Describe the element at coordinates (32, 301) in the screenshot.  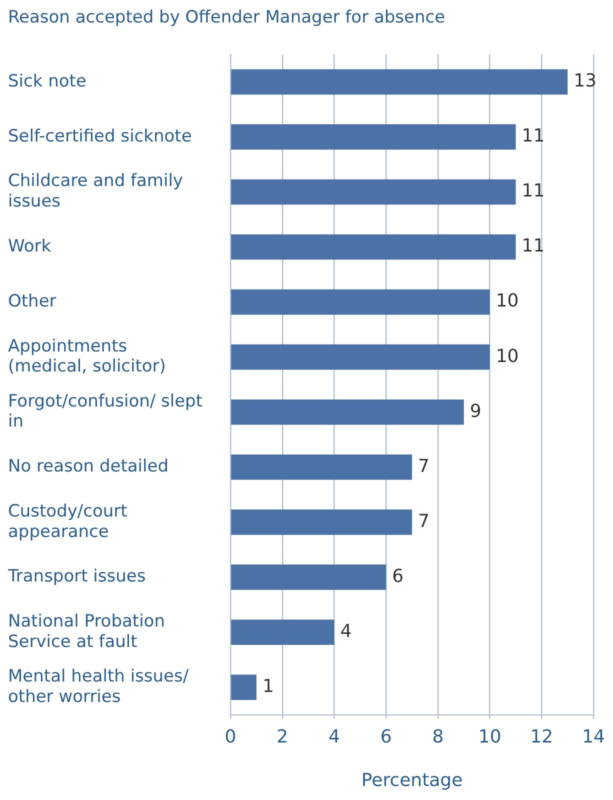
I see `y-tick-label: Other` at that location.